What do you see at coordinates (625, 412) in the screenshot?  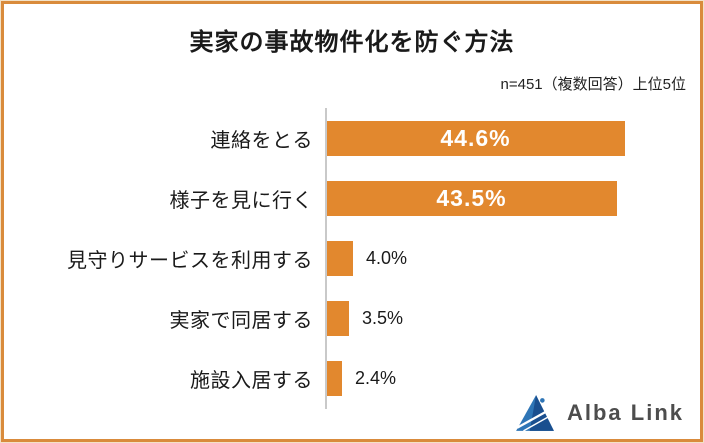 I see `brand-name: Alba Link` at bounding box center [625, 412].